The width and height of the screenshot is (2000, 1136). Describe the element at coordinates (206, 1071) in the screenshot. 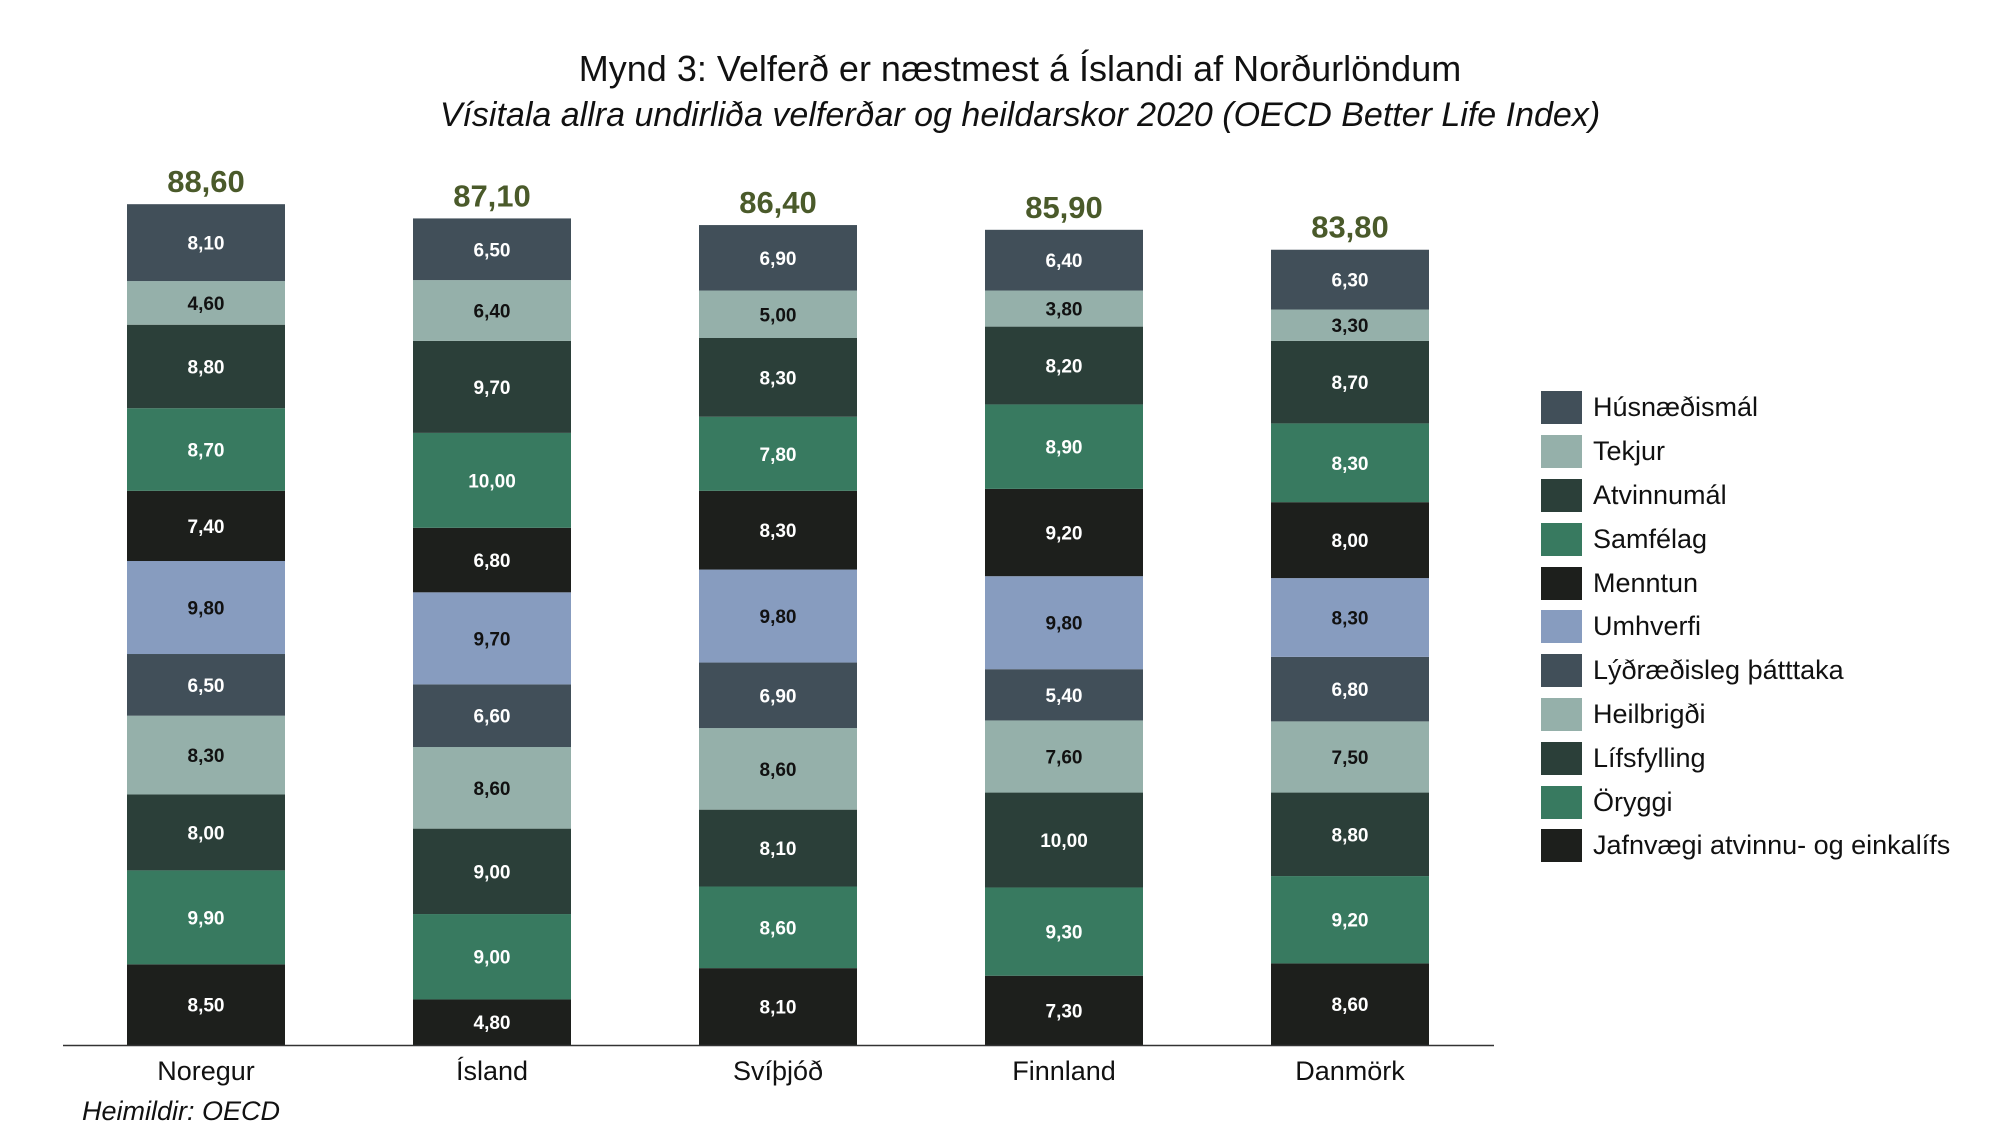

I see `x-tick-label: Noregur` at that location.